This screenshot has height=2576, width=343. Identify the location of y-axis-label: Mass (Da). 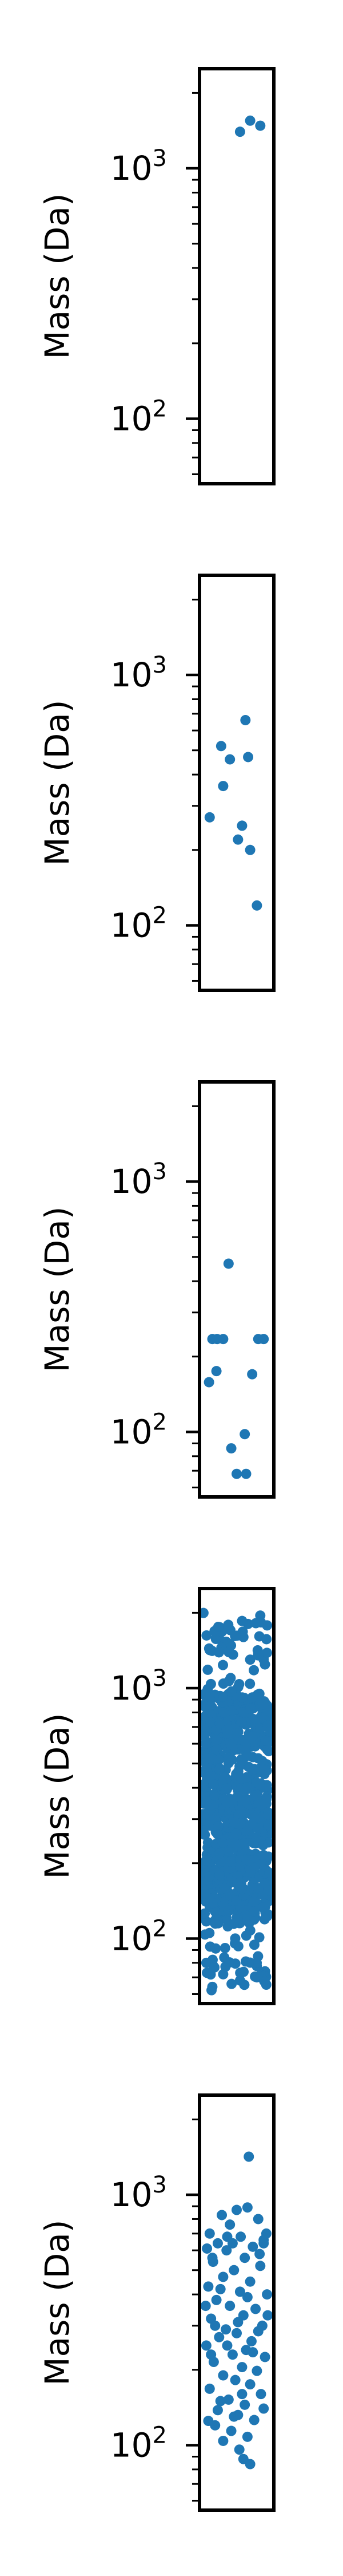
(57, 1290).